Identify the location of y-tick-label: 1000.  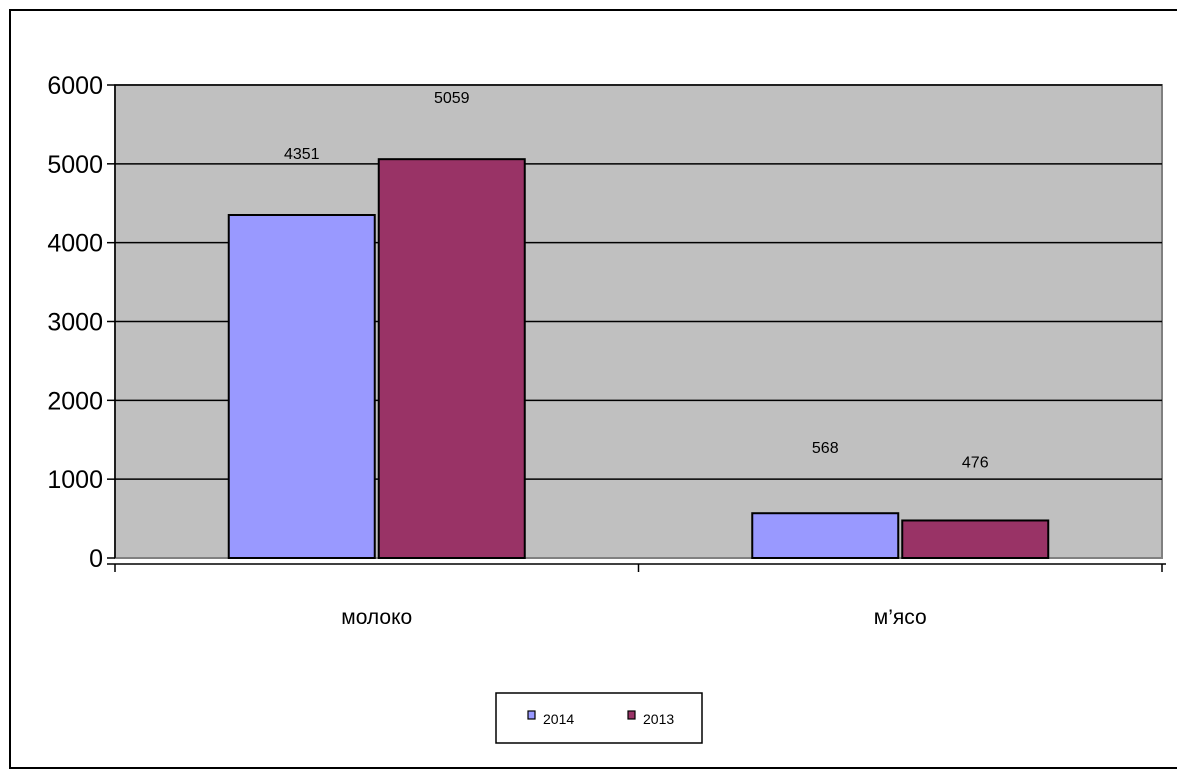
(75, 480).